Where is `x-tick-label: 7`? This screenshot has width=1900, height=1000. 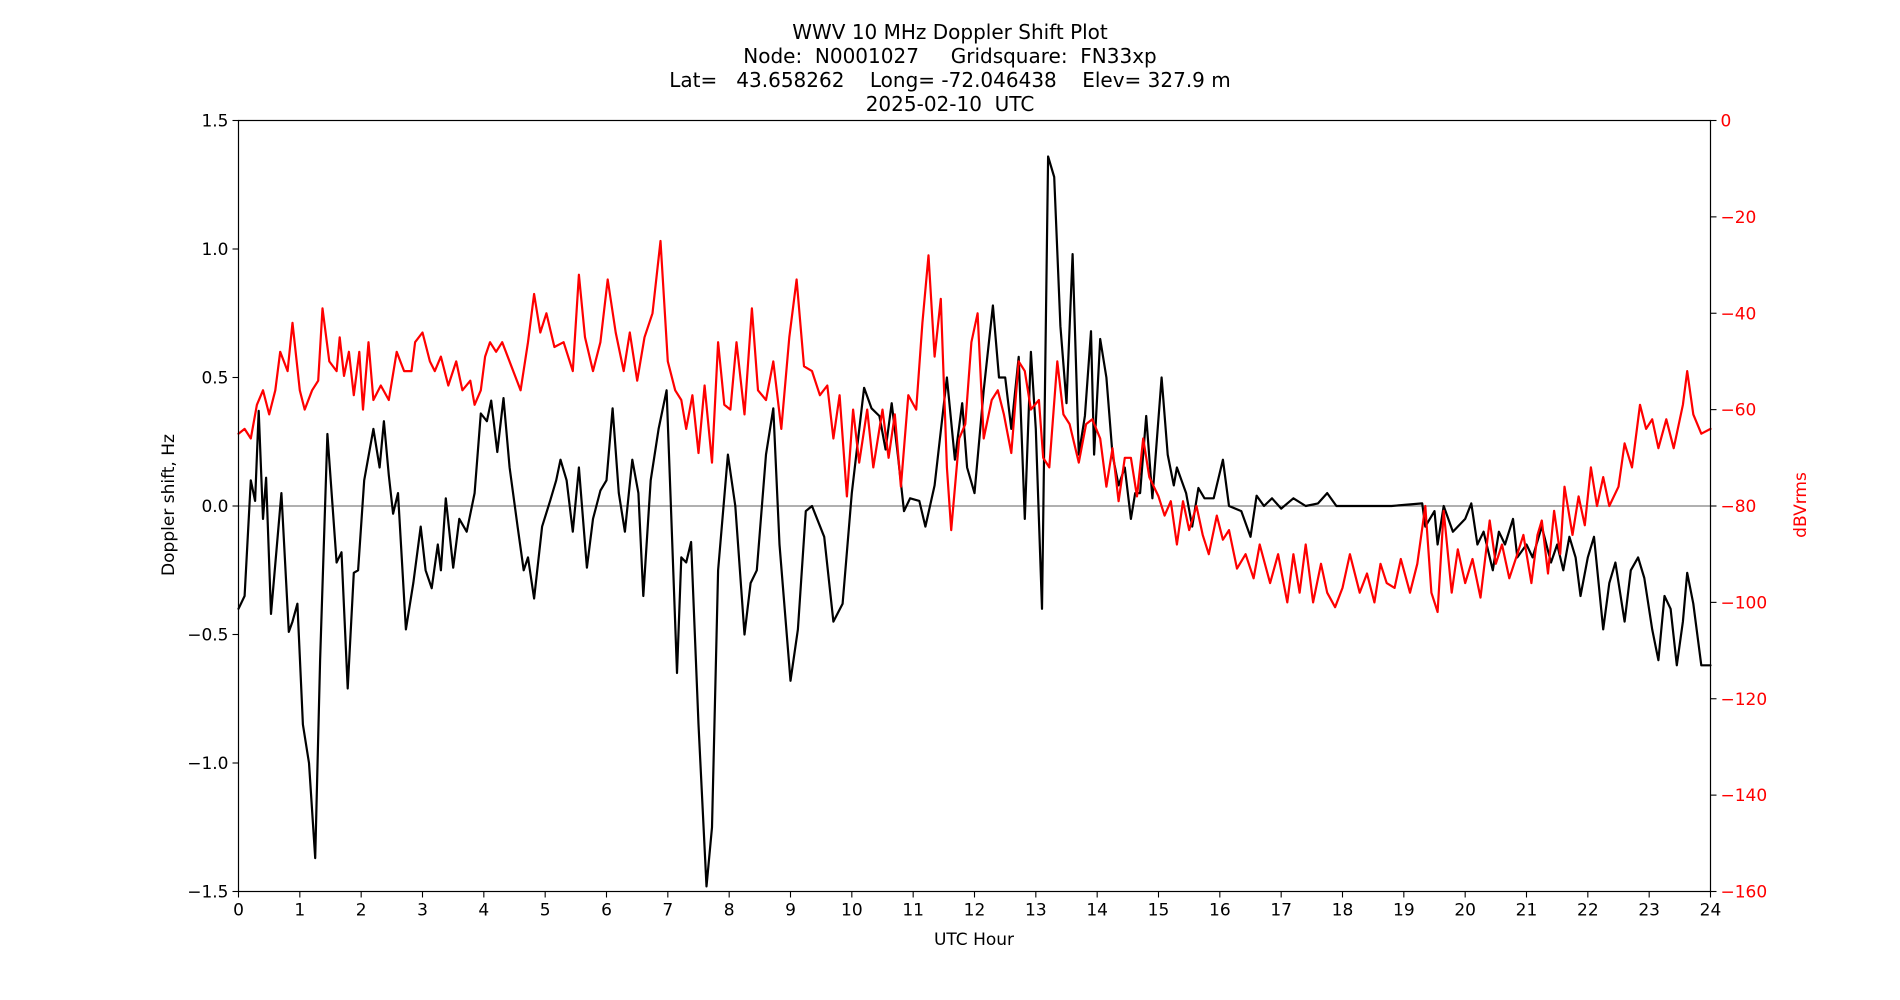 x-tick-label: 7 is located at coordinates (667, 911).